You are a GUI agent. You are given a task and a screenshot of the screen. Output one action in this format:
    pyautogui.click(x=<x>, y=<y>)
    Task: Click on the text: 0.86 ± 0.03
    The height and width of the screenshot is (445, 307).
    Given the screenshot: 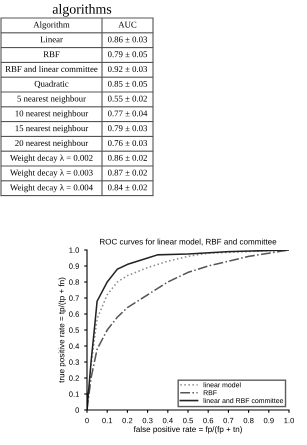 What is the action you would take?
    pyautogui.click(x=128, y=39)
    